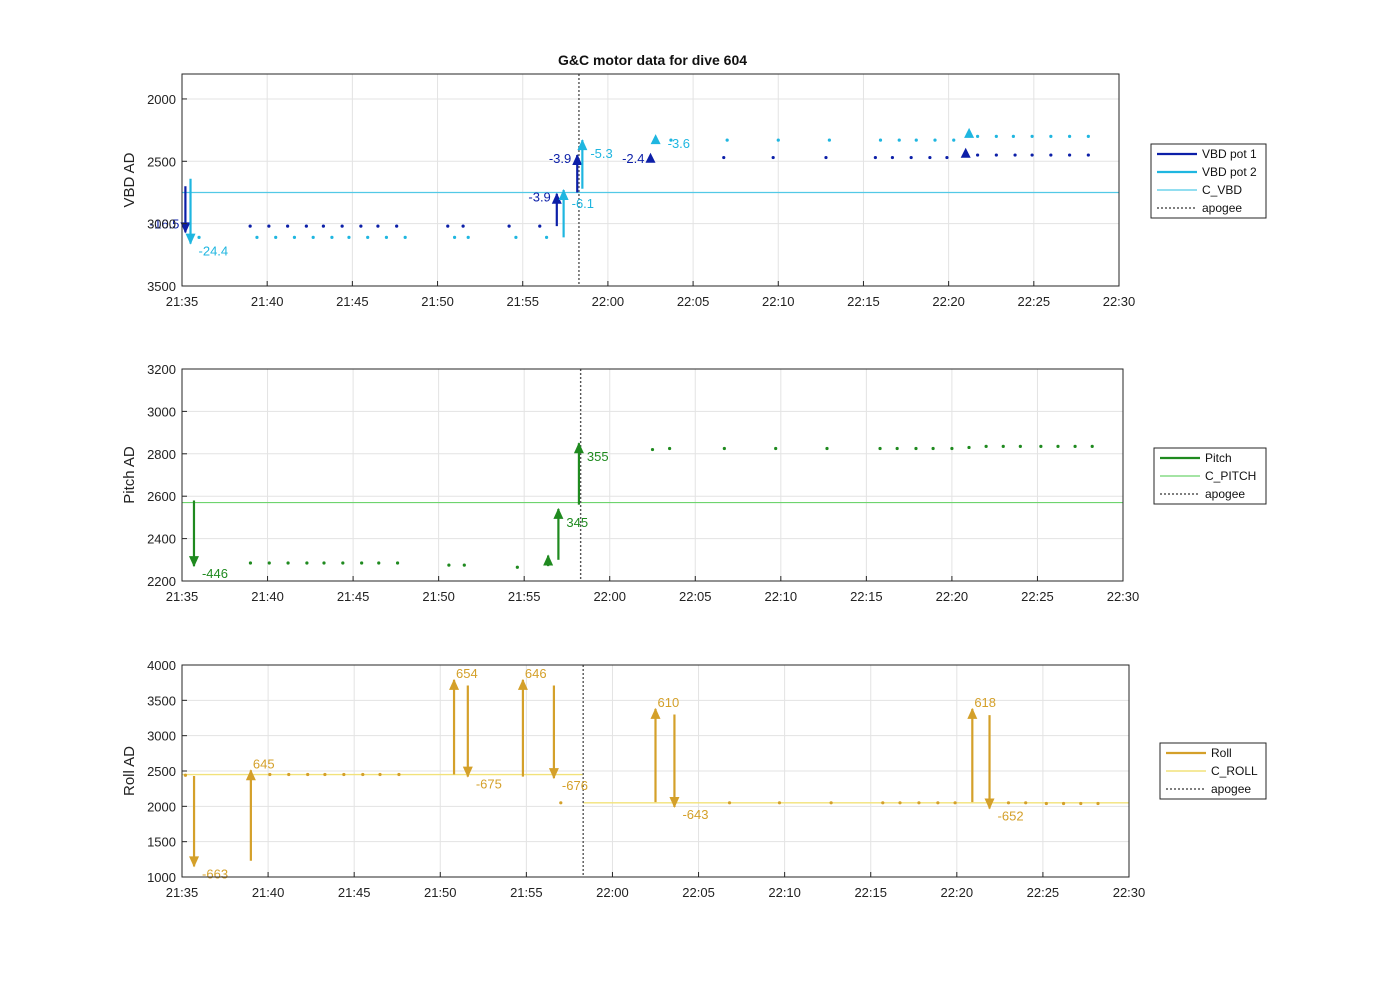  What do you see at coordinates (161, 842) in the screenshot?
I see `y-tick-label: 1500` at bounding box center [161, 842].